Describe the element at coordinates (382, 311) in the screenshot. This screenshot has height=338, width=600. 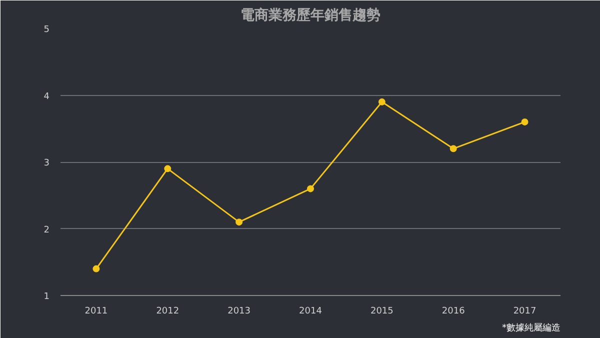
I see `x-tick-label: 2015` at that location.